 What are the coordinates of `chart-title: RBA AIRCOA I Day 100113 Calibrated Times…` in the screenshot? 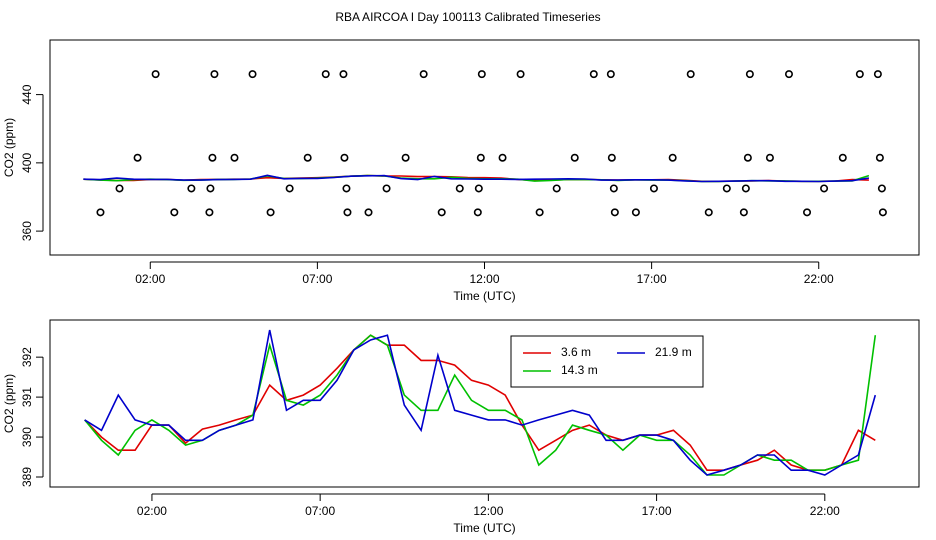 It's located at (467, 17).